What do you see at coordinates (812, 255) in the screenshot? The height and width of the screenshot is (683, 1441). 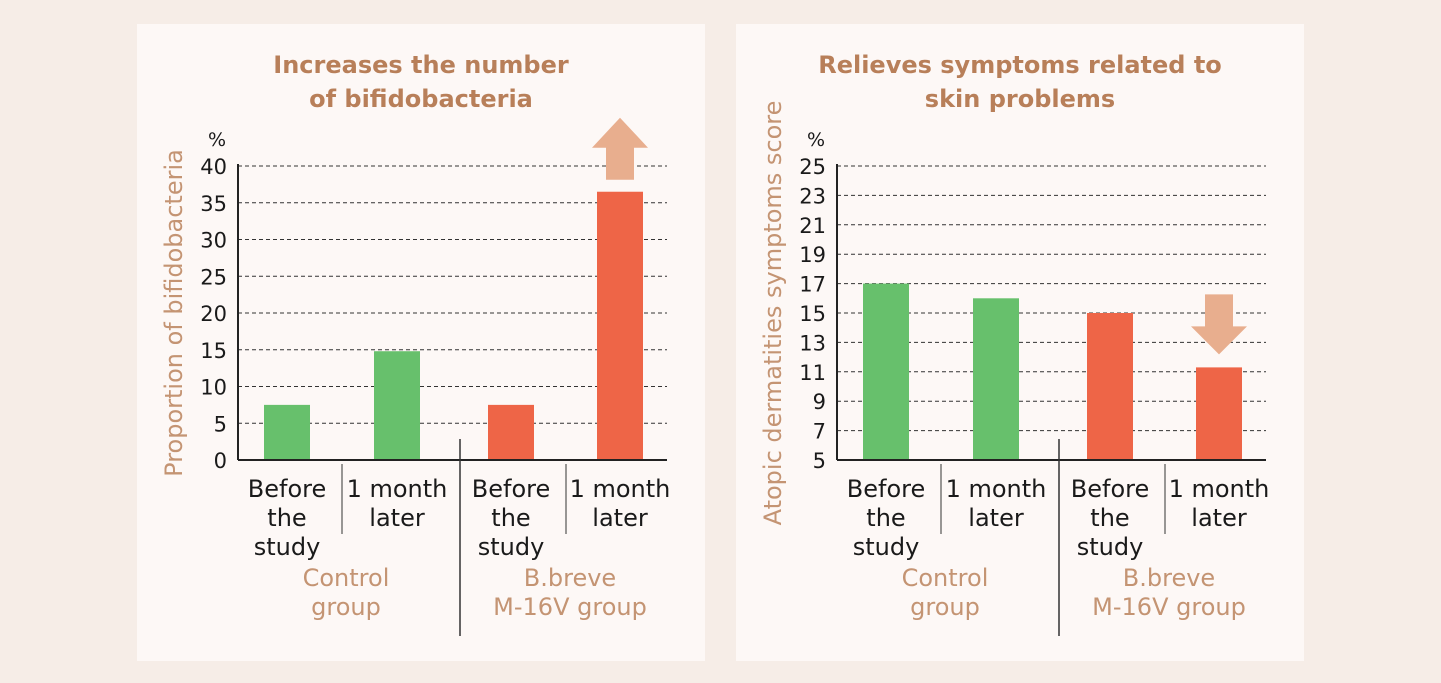 I see `y-tick-label: 19` at bounding box center [812, 255].